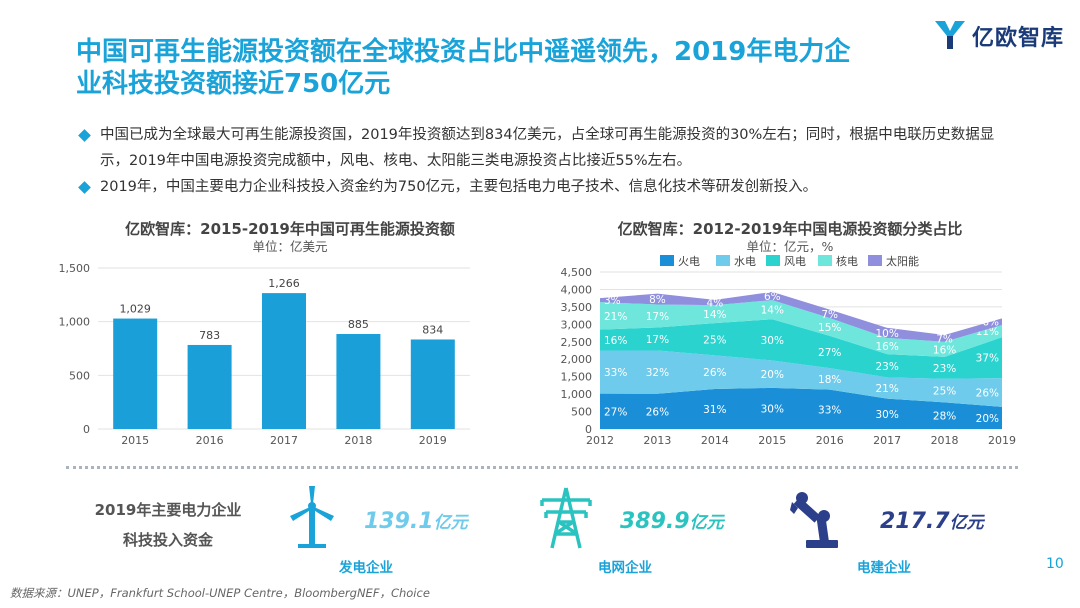 The height and width of the screenshot is (608, 1080). Describe the element at coordinates (1018, 38) in the screenshot. I see `brand-logo-text: 亿欧智库` at that location.